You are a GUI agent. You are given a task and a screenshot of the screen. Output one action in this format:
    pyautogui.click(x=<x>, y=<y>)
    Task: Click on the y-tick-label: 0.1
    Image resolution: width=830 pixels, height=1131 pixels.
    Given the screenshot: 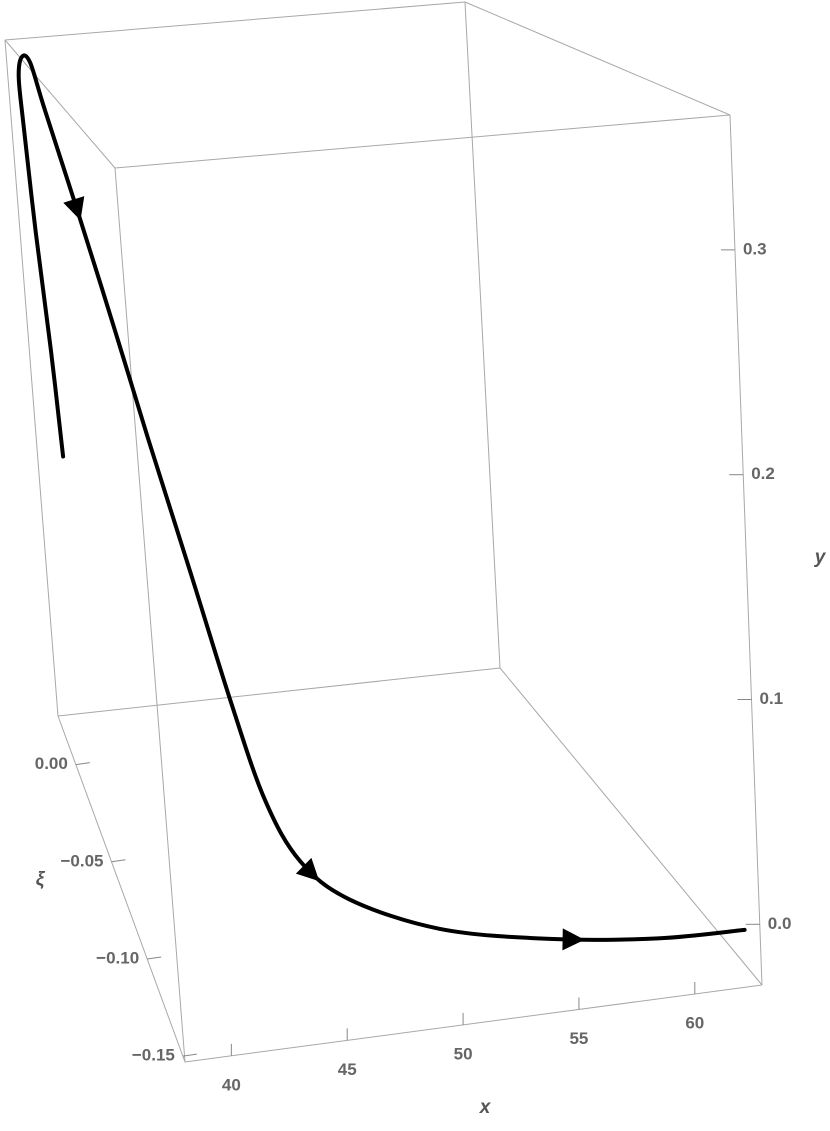 What is the action you would take?
    pyautogui.click(x=771, y=698)
    